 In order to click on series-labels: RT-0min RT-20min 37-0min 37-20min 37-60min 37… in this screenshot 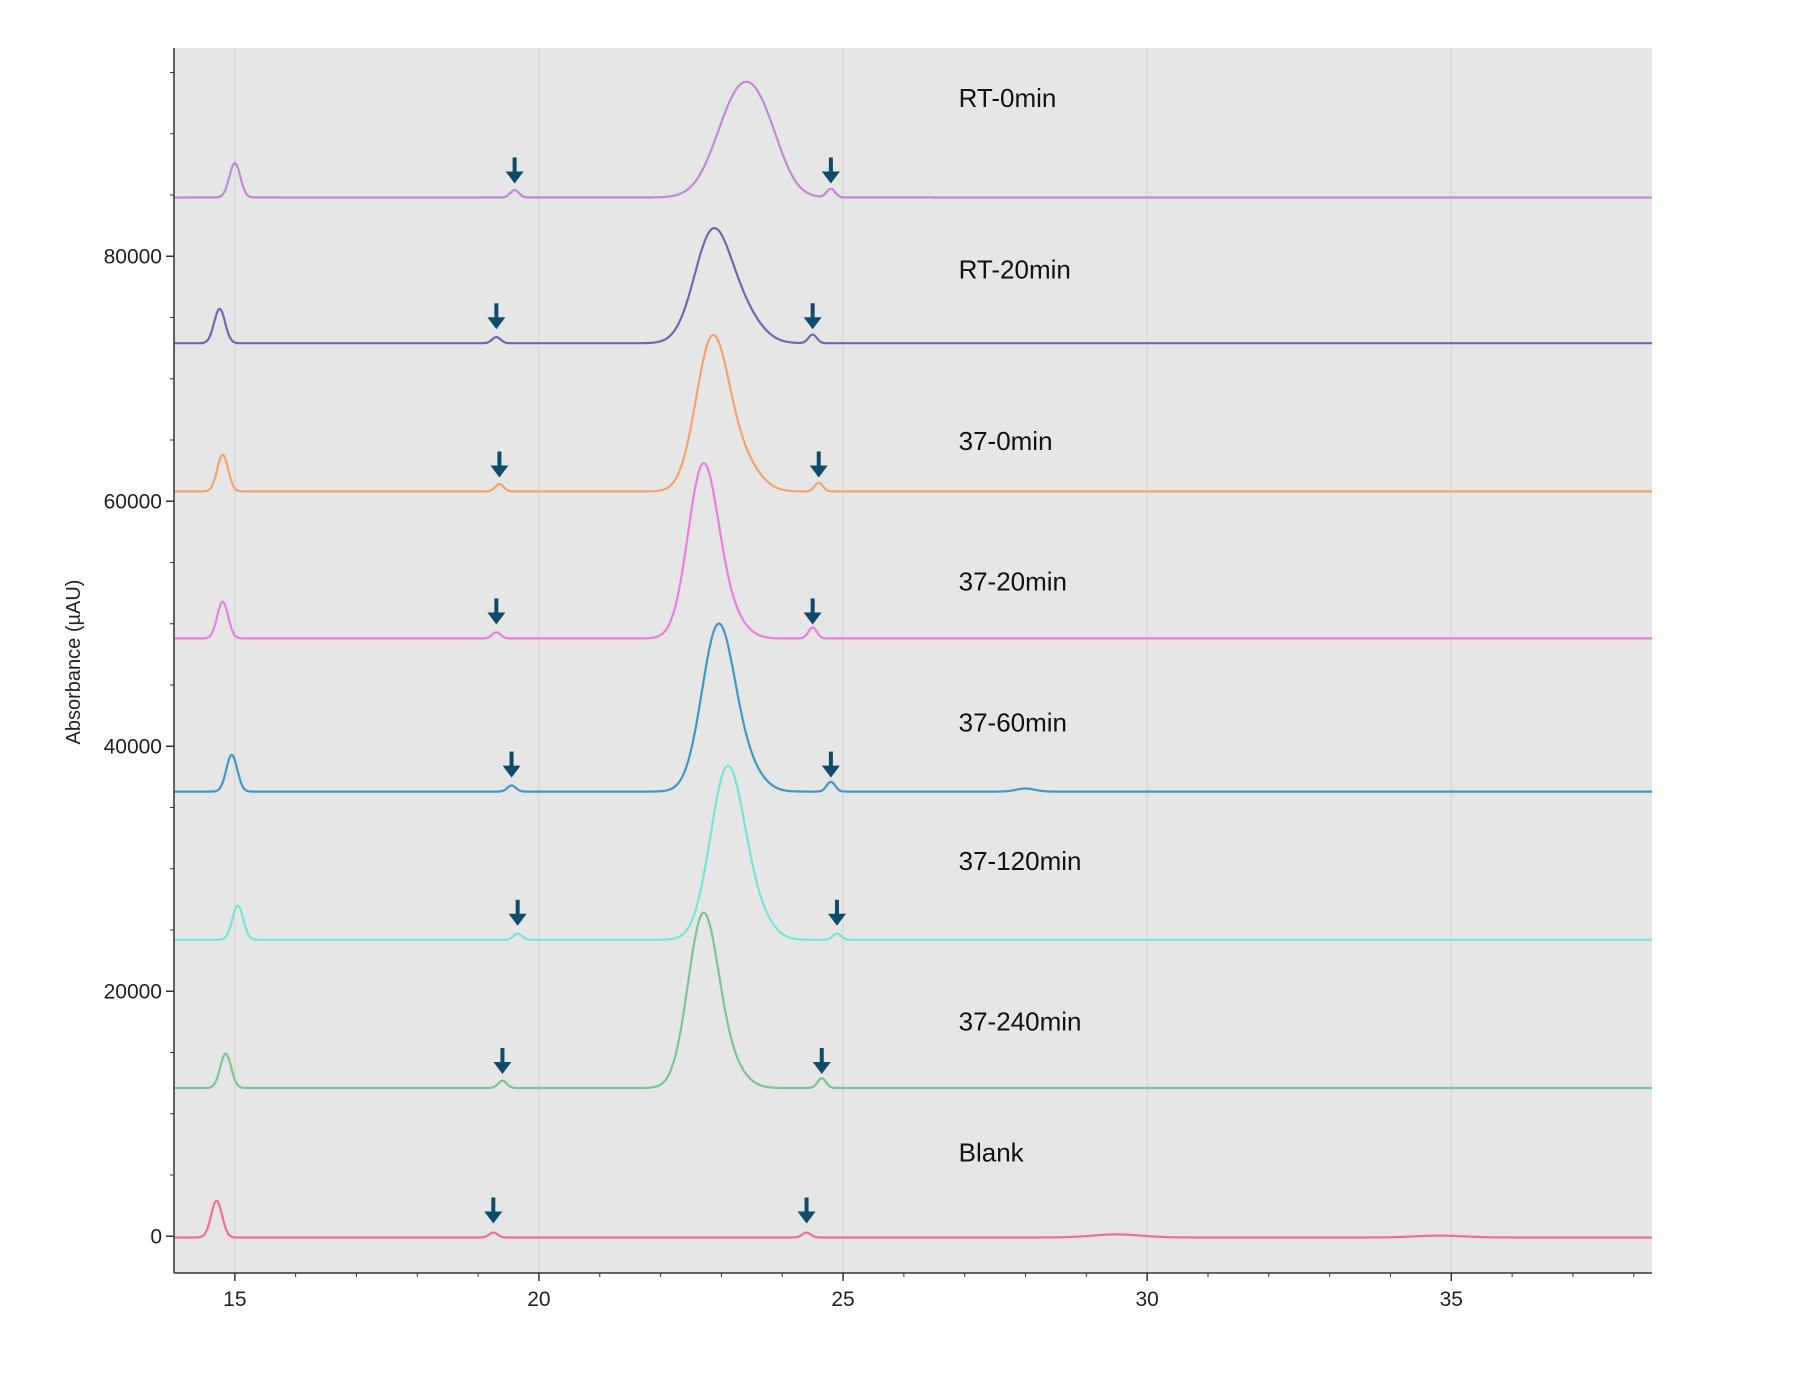, I will do `click(1020, 625)`.